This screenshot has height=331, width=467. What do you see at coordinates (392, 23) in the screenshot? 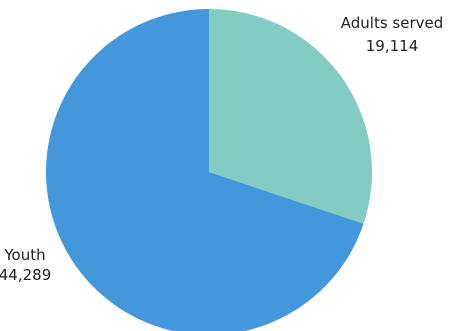
I see `label-adults-served: Adults served` at bounding box center [392, 23].